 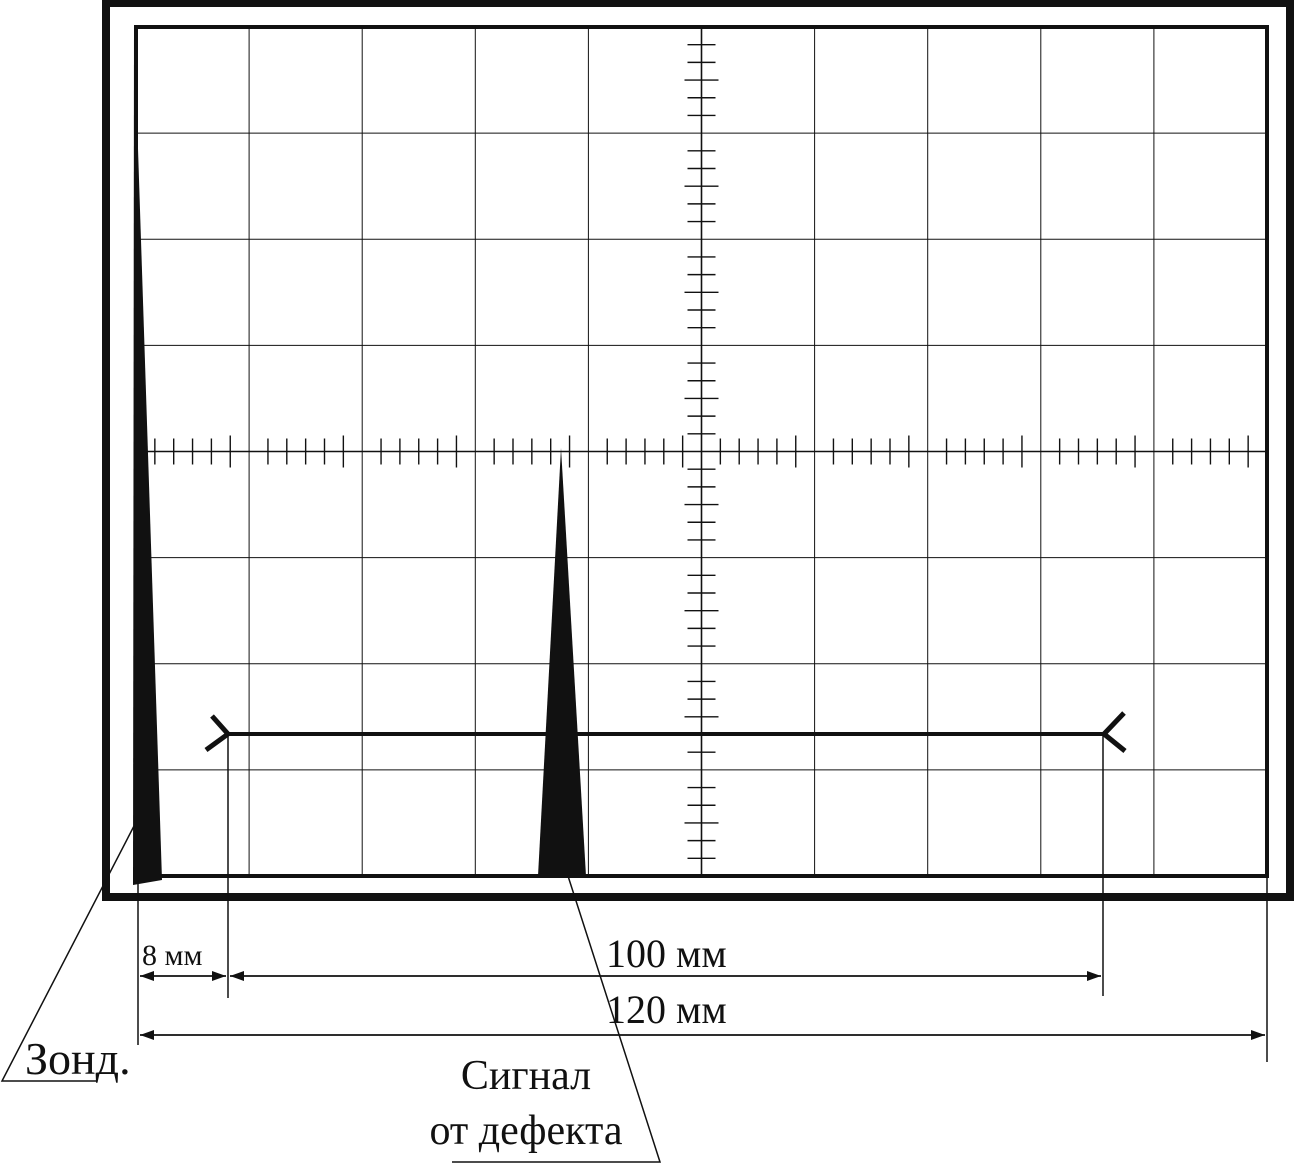 I want to click on defect-pulse, so click(x=562, y=662).